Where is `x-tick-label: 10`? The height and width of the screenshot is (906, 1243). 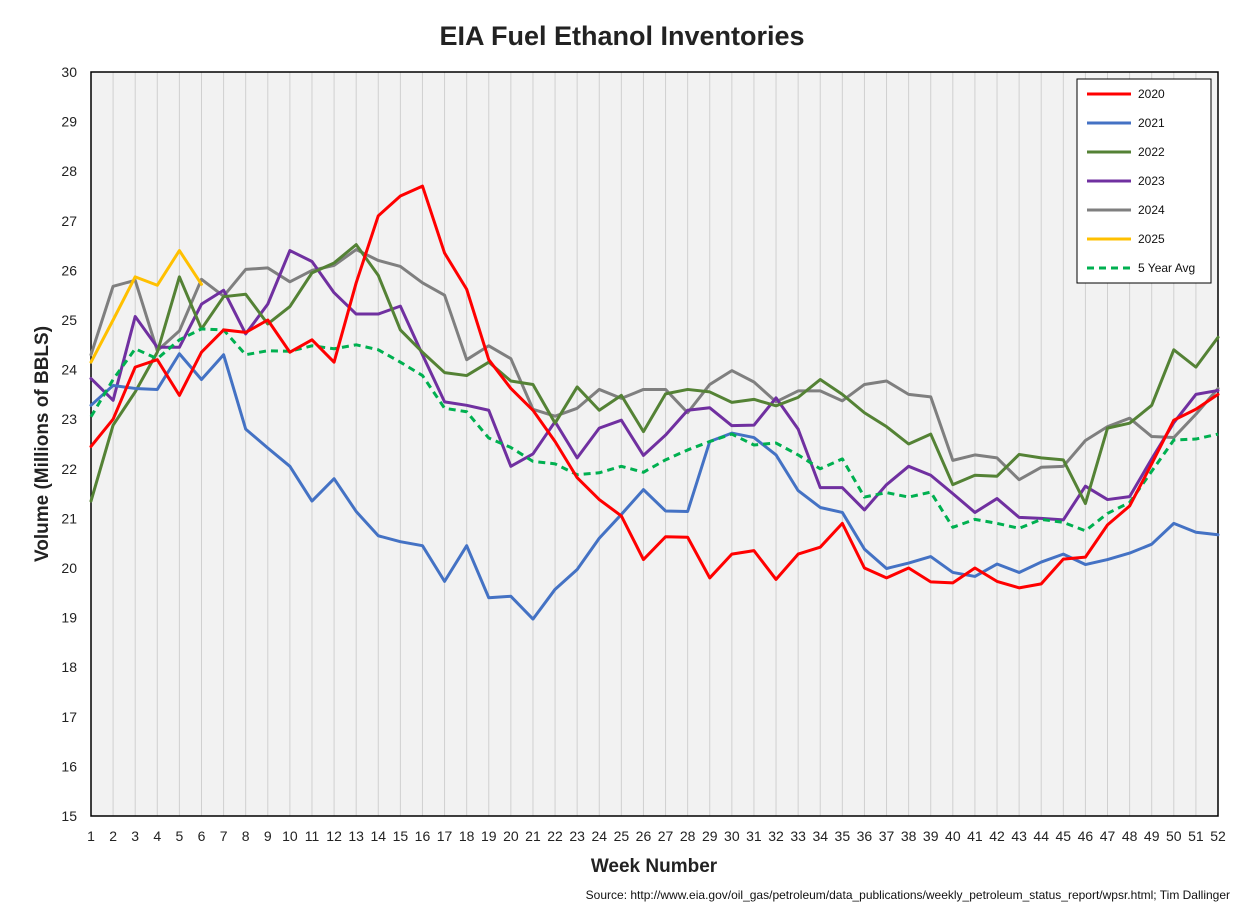
x-tick-label: 10 is located at coordinates (290, 836).